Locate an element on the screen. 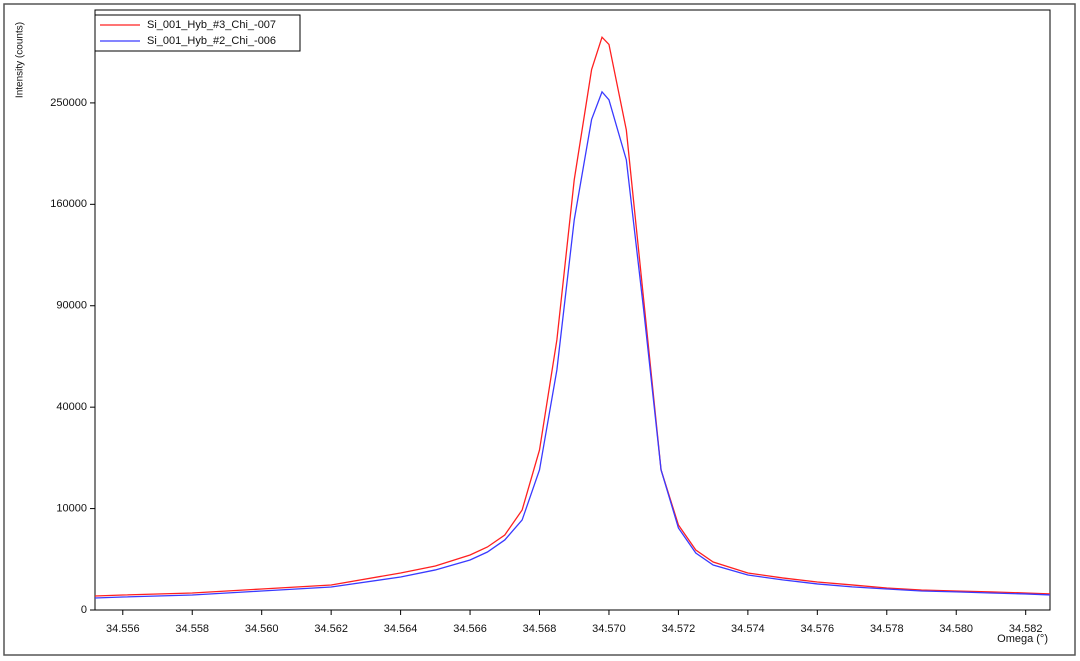 The image size is (1080, 661). y-axis-label: Intensity (counts) is located at coordinates (20, 60).